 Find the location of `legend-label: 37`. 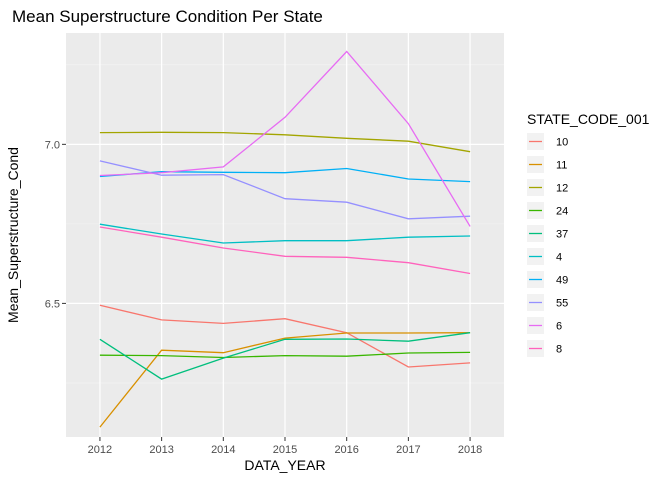

legend-label: 37 is located at coordinates (562, 235).